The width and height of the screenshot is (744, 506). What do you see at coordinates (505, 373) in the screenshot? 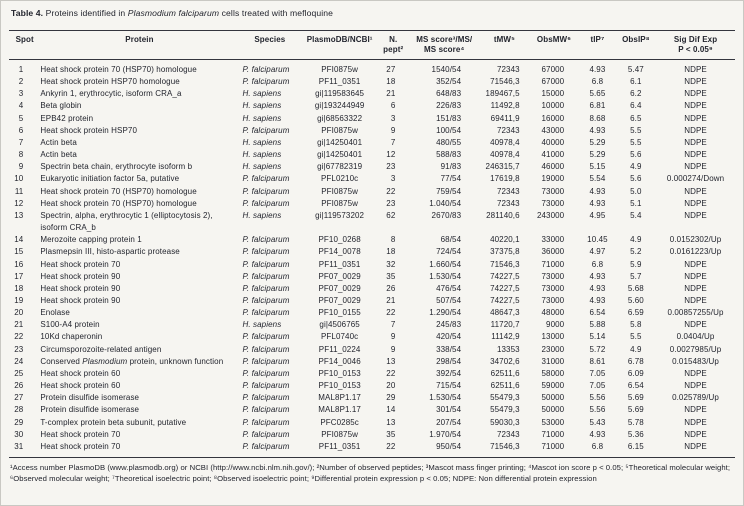
I see `cell-tmw: 62511,6` at bounding box center [505, 373].